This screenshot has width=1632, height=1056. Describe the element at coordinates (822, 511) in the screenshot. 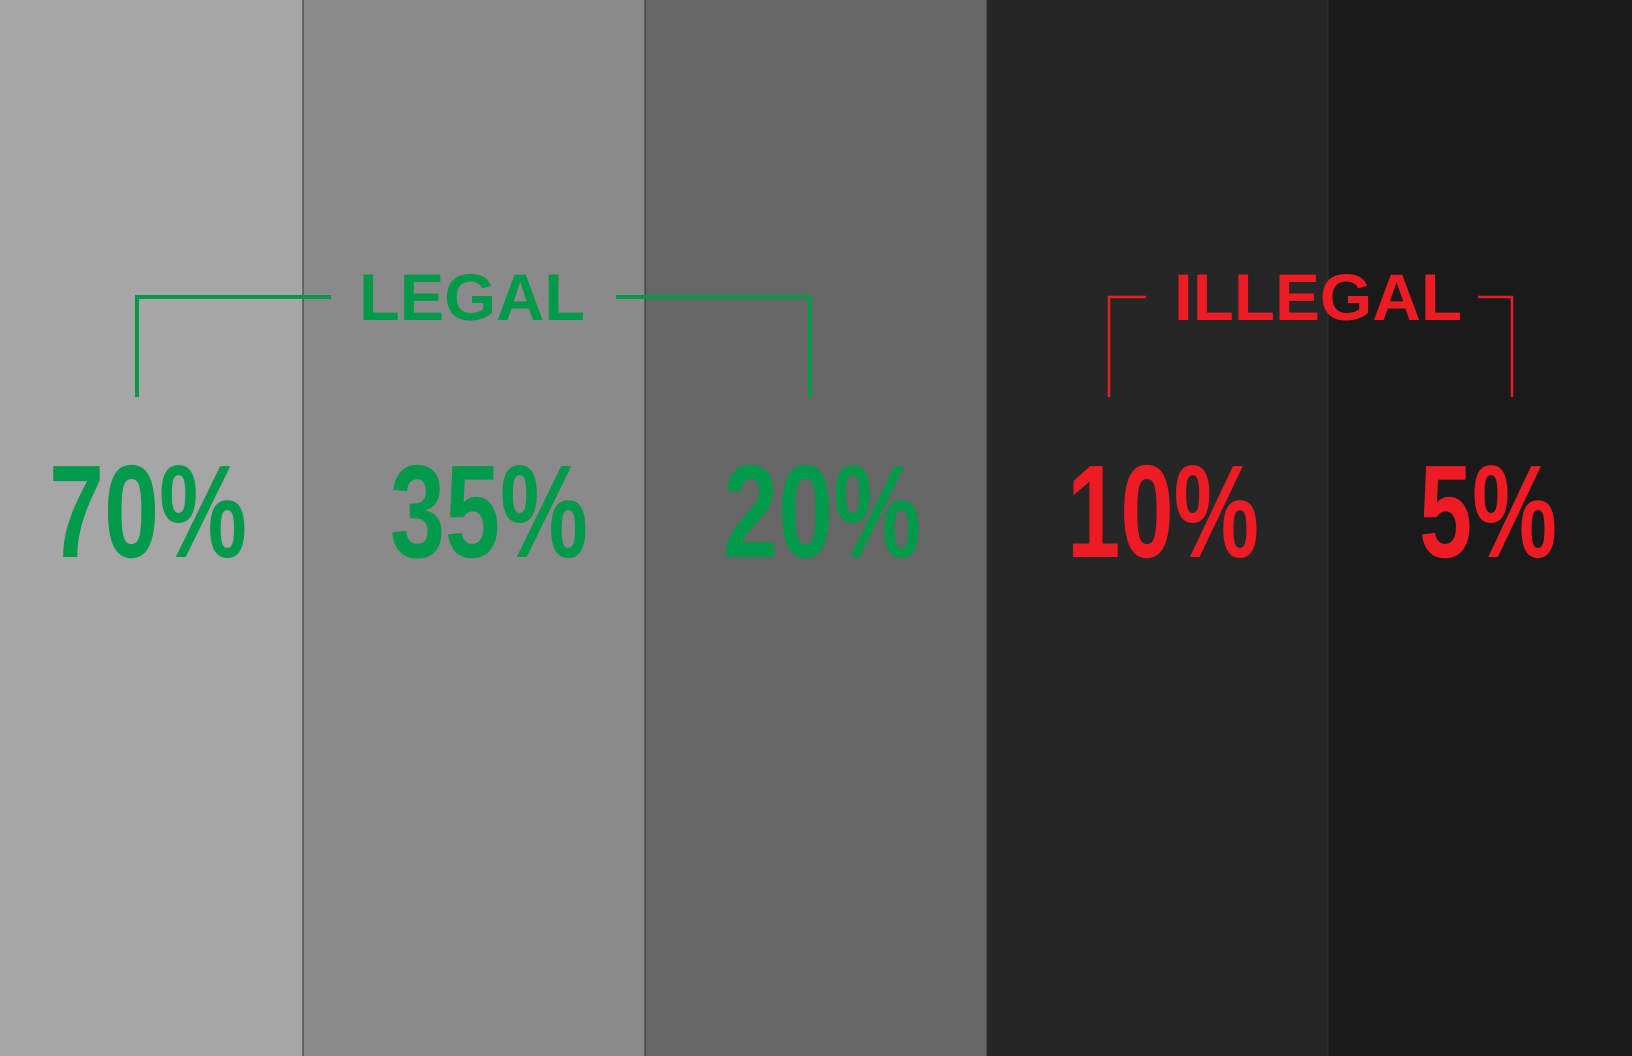

I see `percentage-label: 20%` at that location.